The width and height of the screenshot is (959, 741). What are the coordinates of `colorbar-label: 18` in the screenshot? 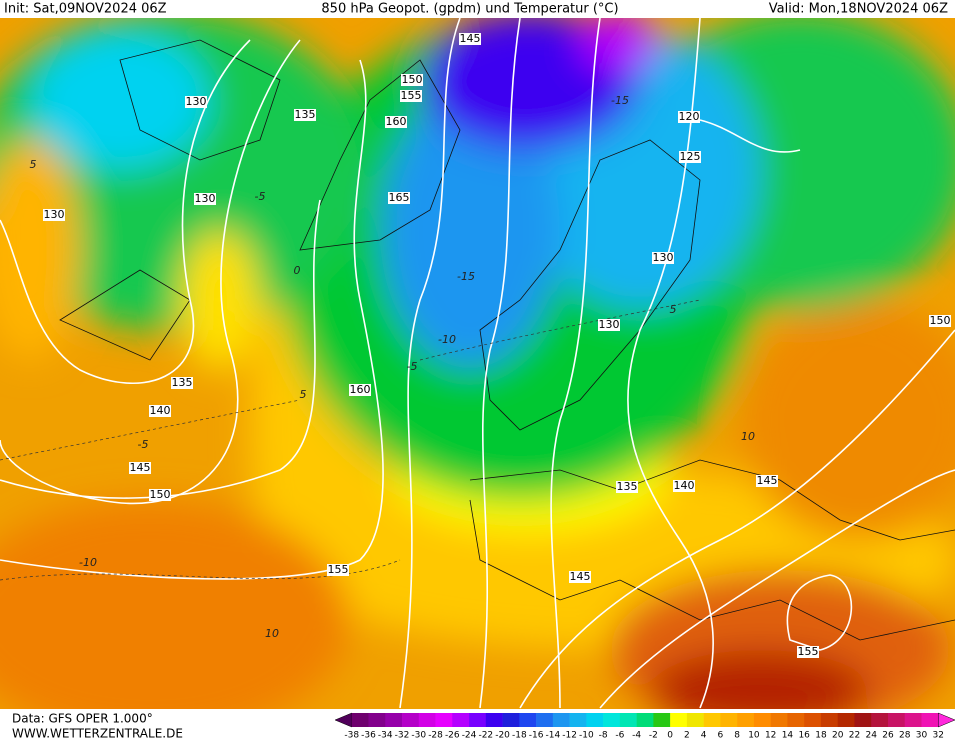 It's located at (821, 736).